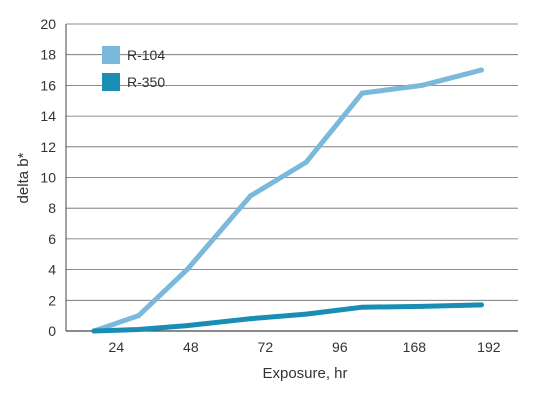 This screenshot has height=400, width=549. I want to click on y-tick-label: 16, so click(48, 85).